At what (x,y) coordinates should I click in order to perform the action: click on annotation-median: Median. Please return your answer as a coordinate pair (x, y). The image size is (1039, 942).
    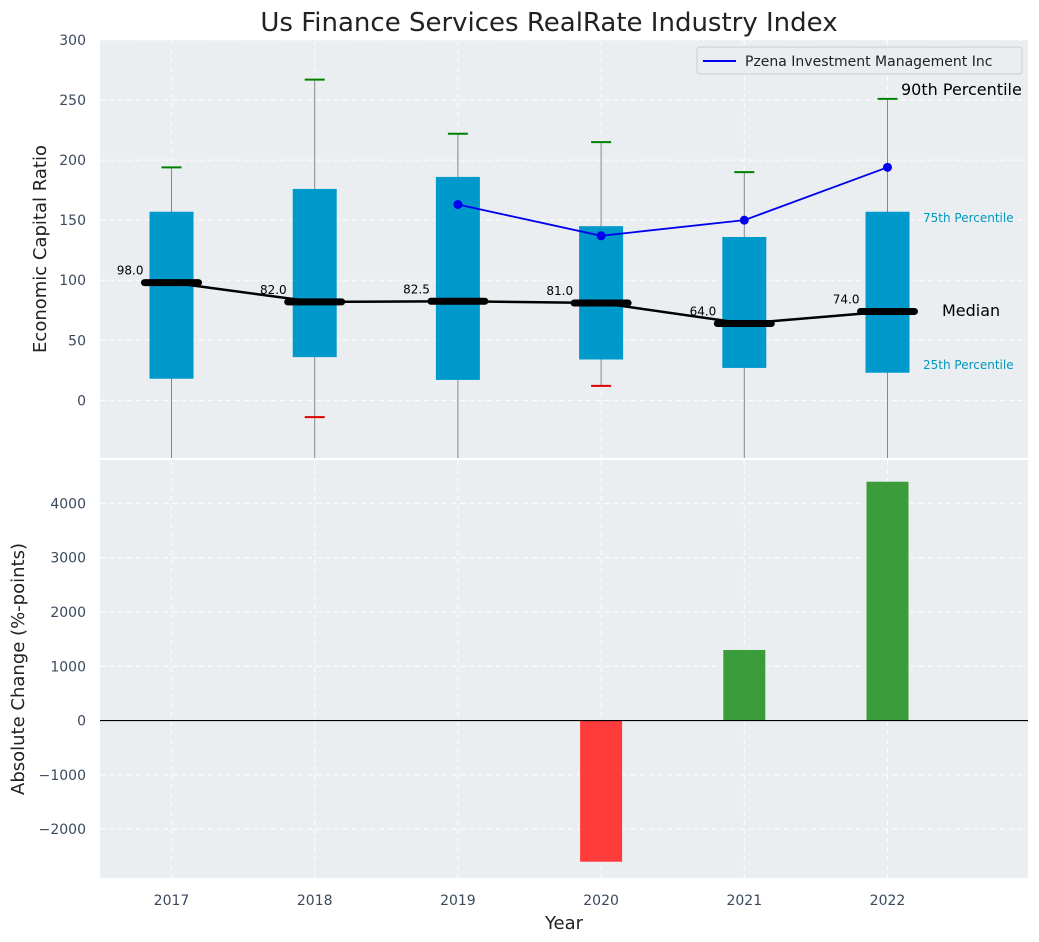
    Looking at the image, I should click on (971, 310).